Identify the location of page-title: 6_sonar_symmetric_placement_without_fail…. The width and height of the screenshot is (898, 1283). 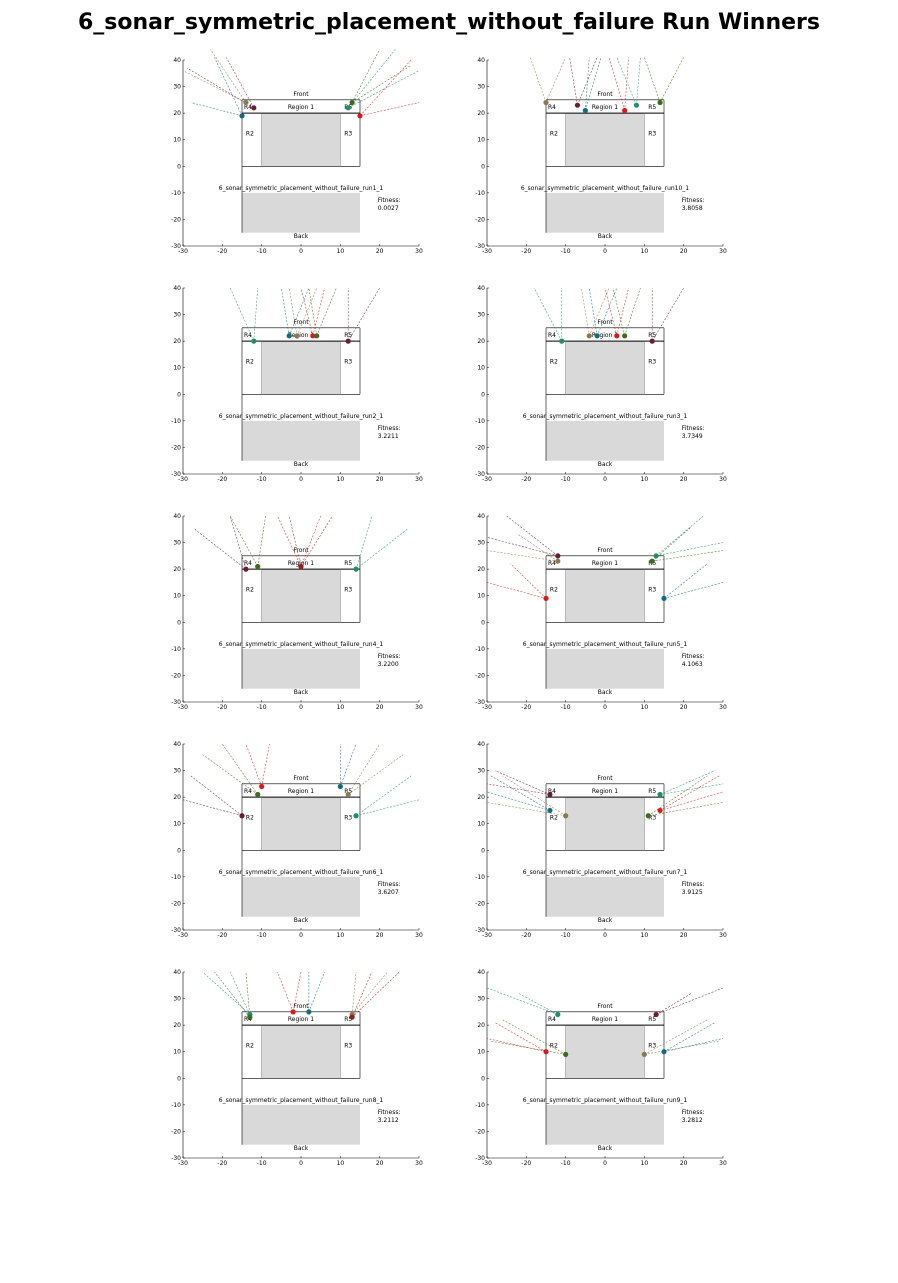
(449, 22).